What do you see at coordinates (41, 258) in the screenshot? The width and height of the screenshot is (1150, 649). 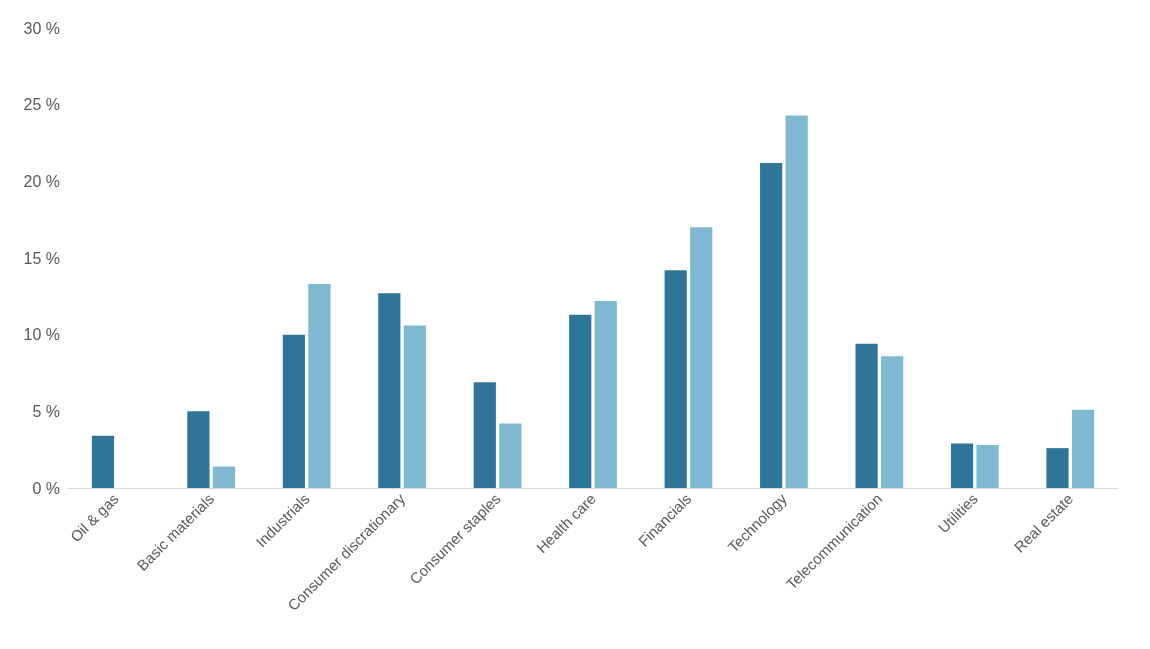 I see `y-tick-label: 15 %` at bounding box center [41, 258].